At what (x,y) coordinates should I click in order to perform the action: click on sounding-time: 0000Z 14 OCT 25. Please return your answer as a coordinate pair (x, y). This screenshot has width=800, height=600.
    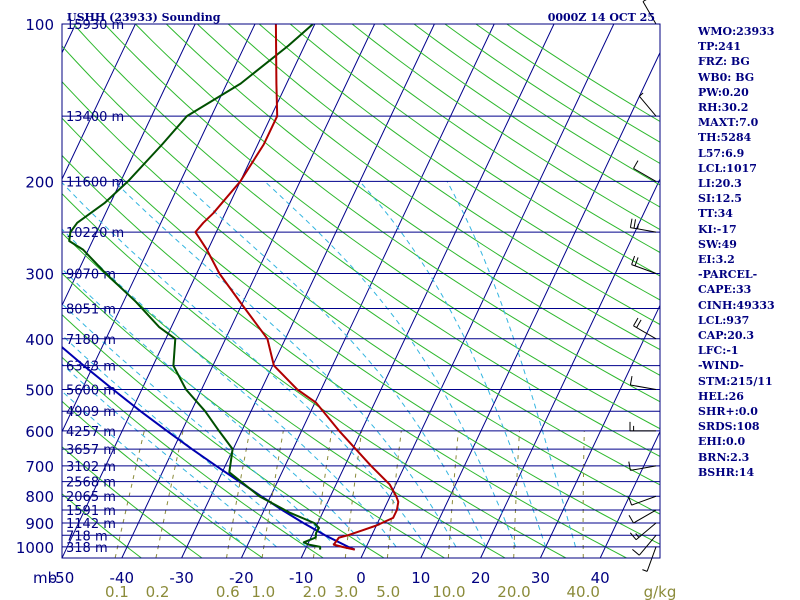
    Looking at the image, I should click on (601, 17).